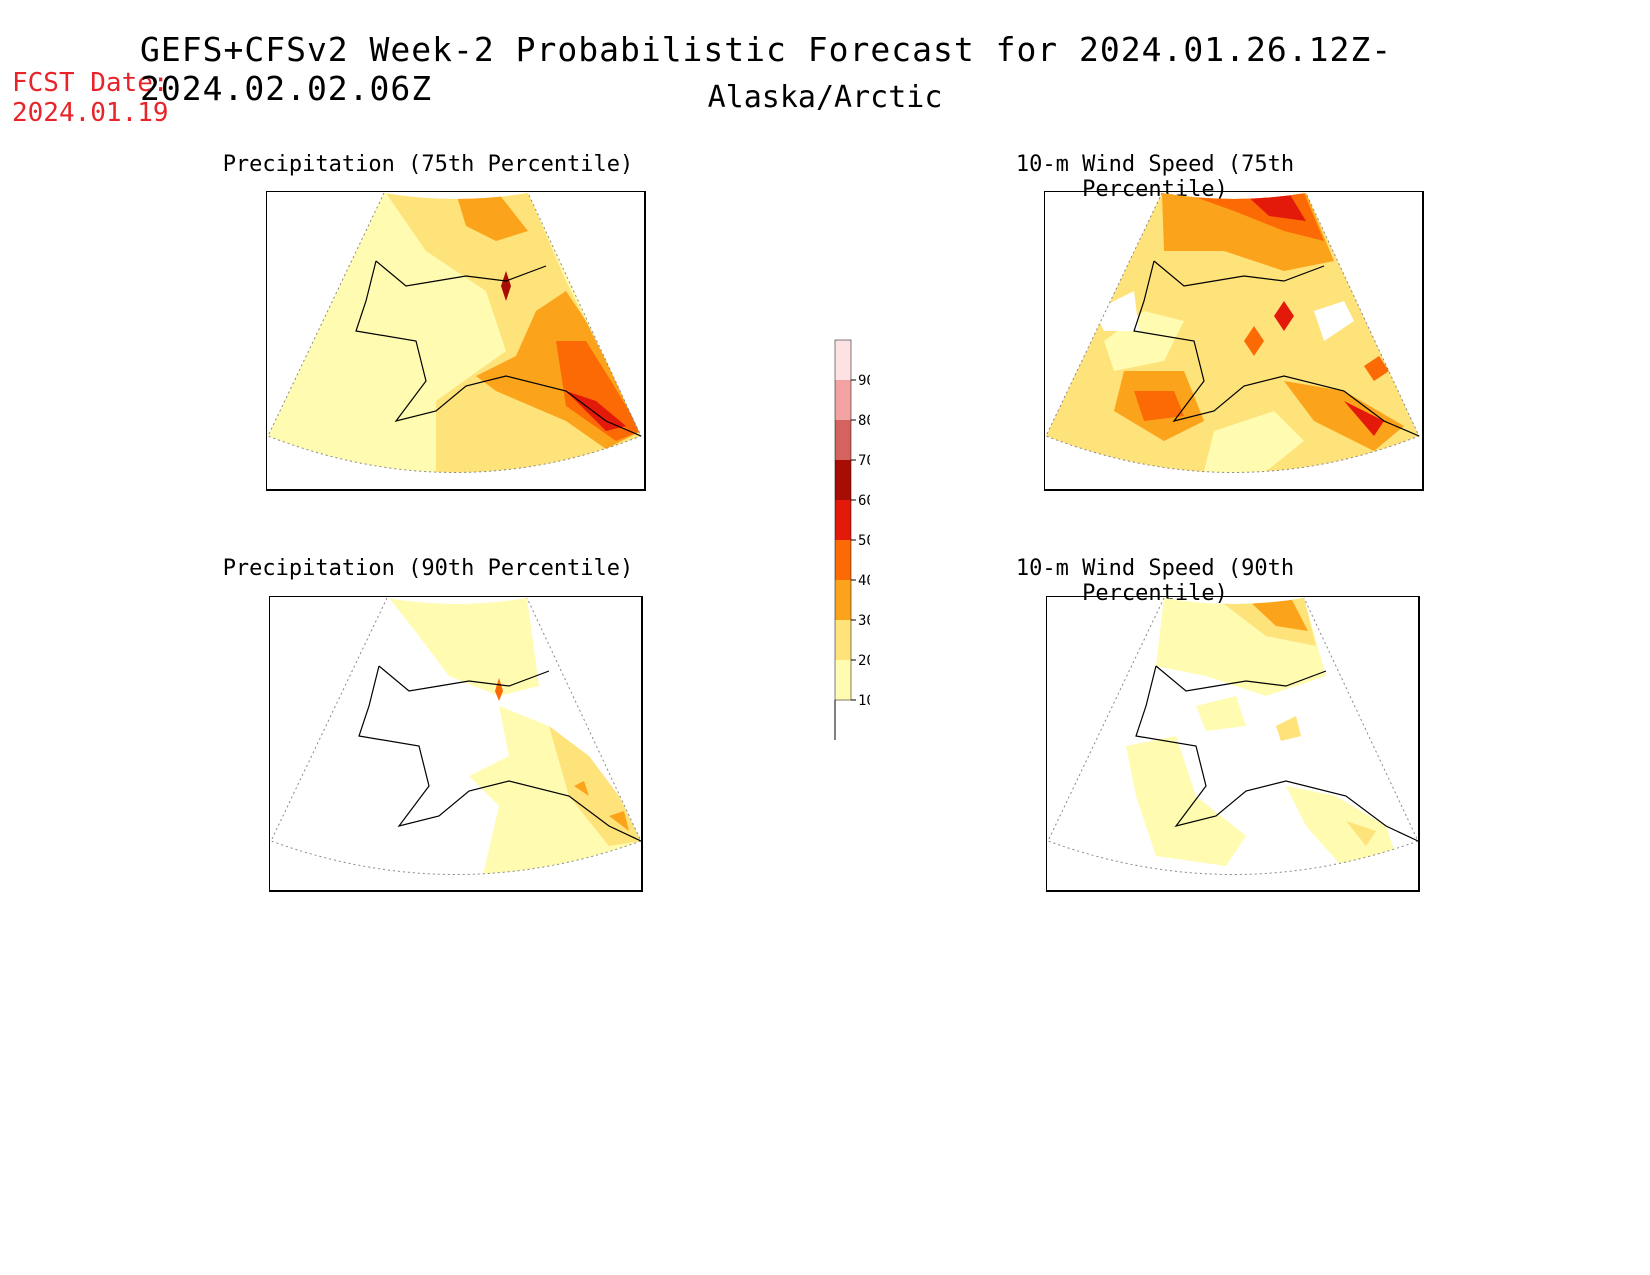  What do you see at coordinates (428, 164) in the screenshot?
I see `panel-title-precip-75: Precipitation (75th Percentile)` at bounding box center [428, 164].